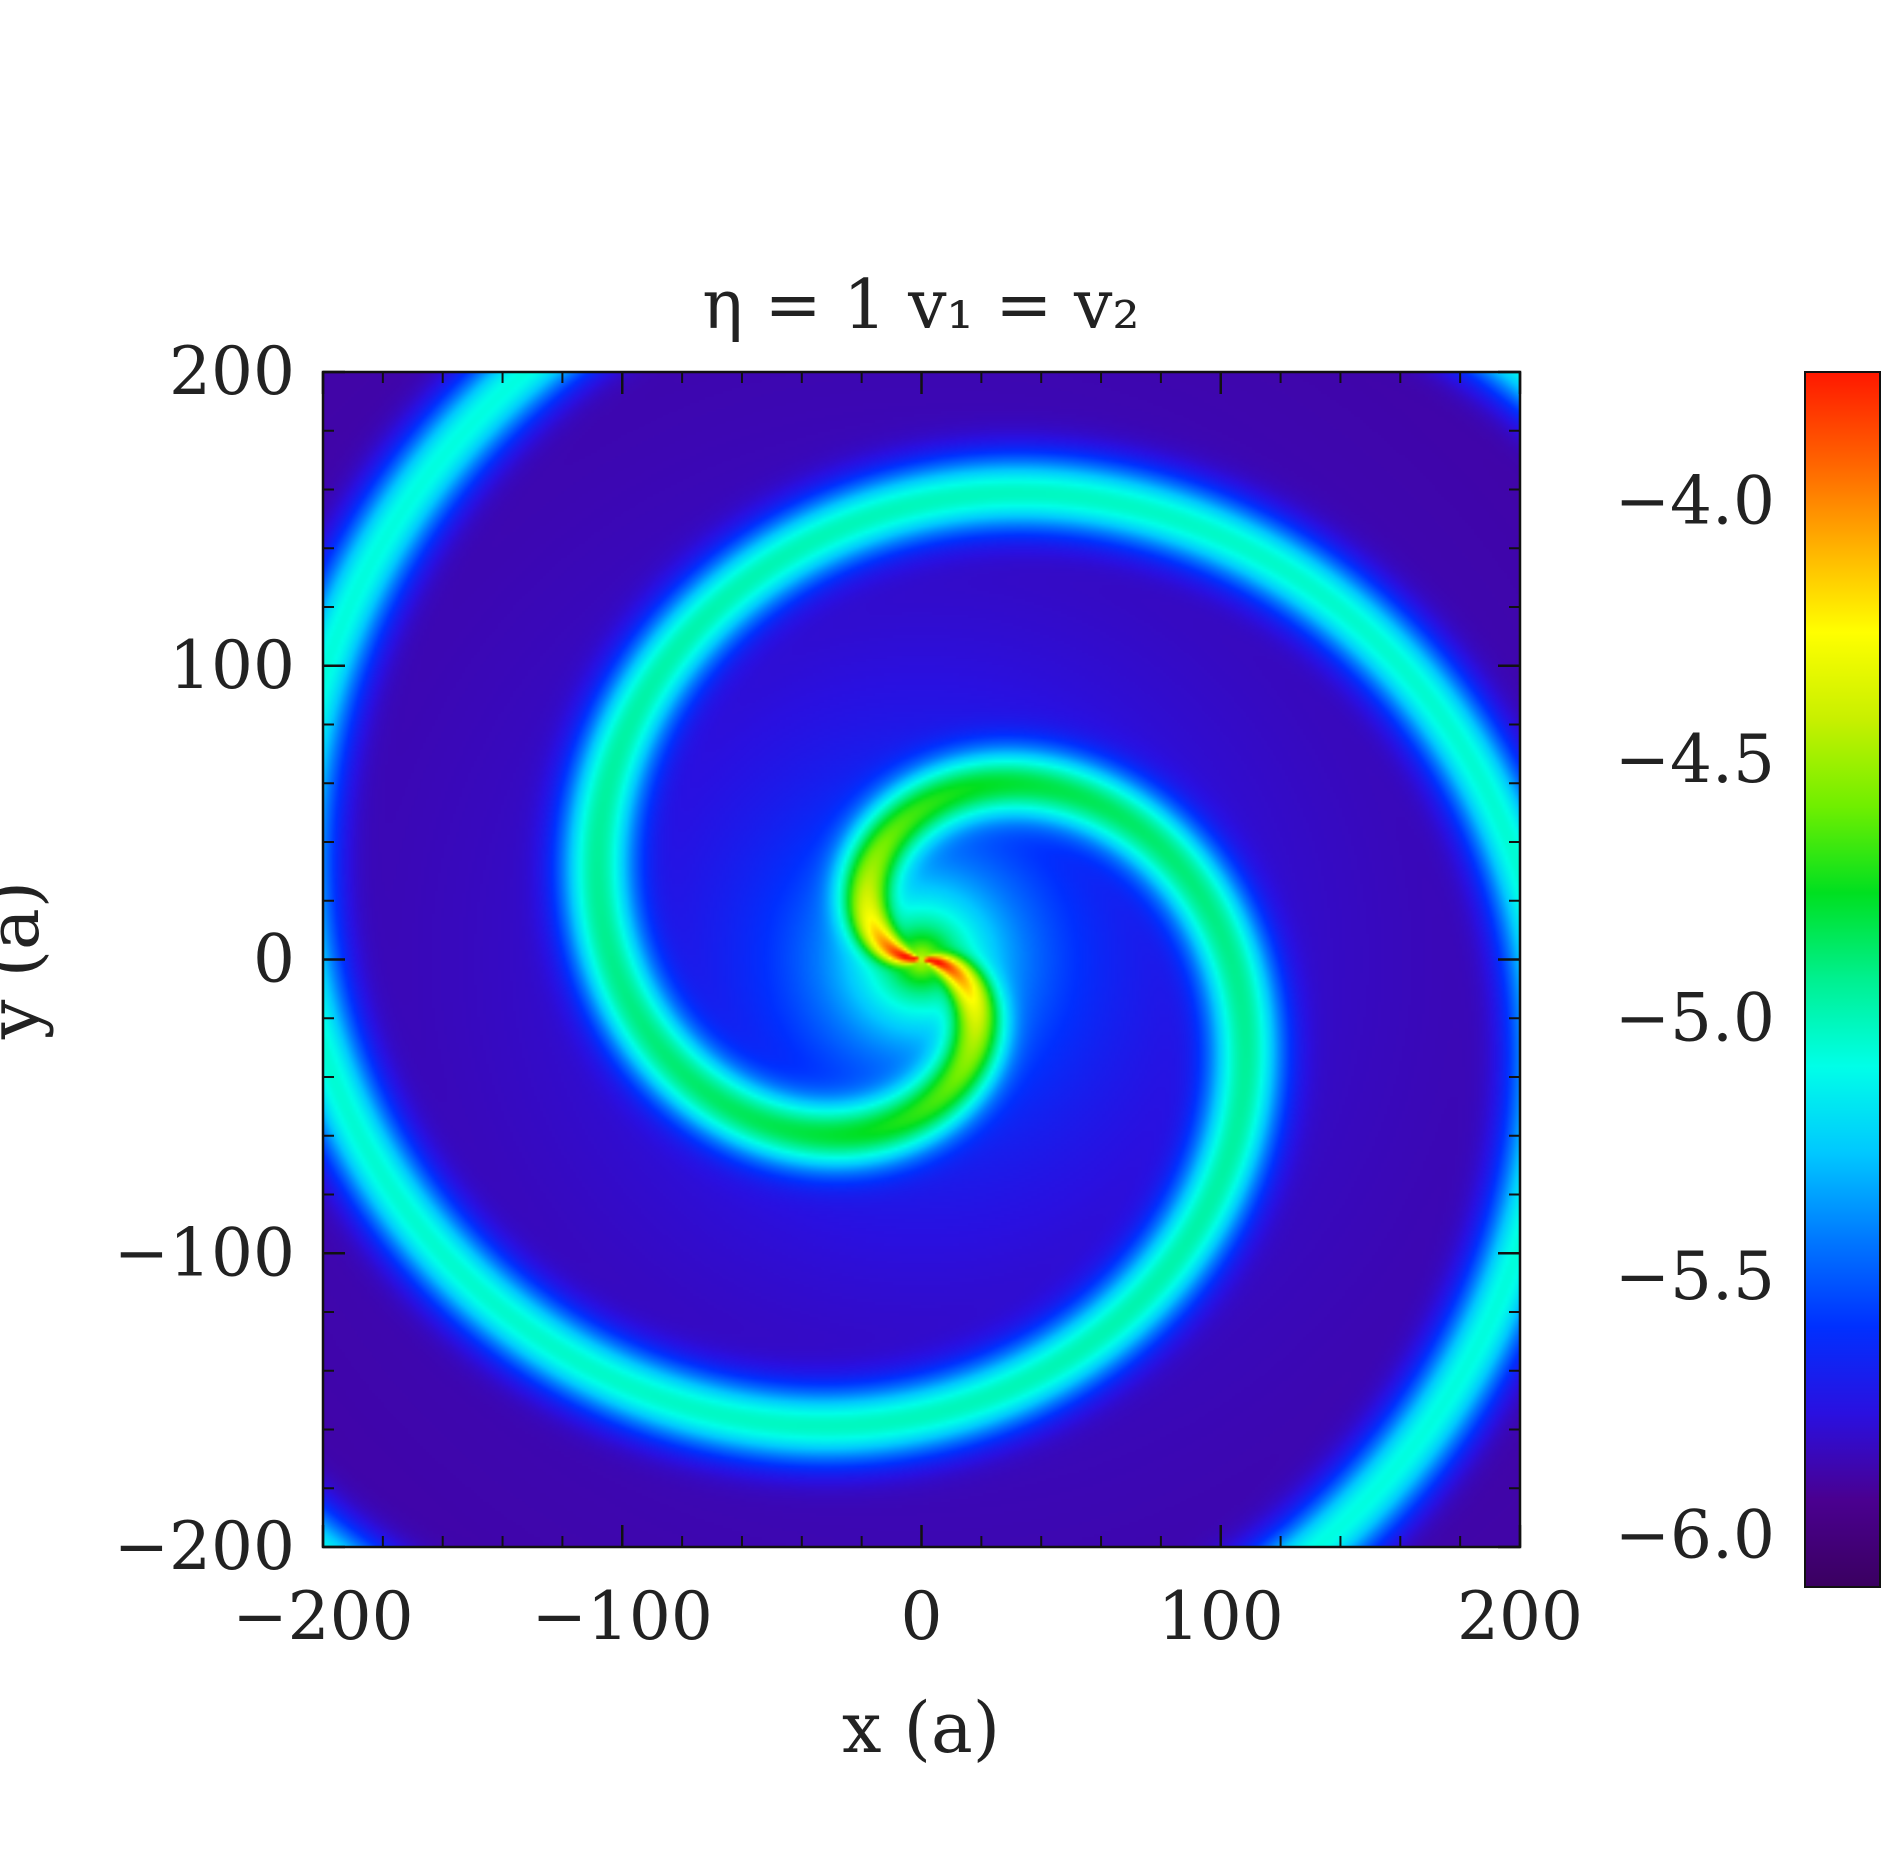 The height and width of the screenshot is (1856, 1889). Describe the element at coordinates (1695, 759) in the screenshot. I see `colorbar-tick-label: −4.5` at that location.